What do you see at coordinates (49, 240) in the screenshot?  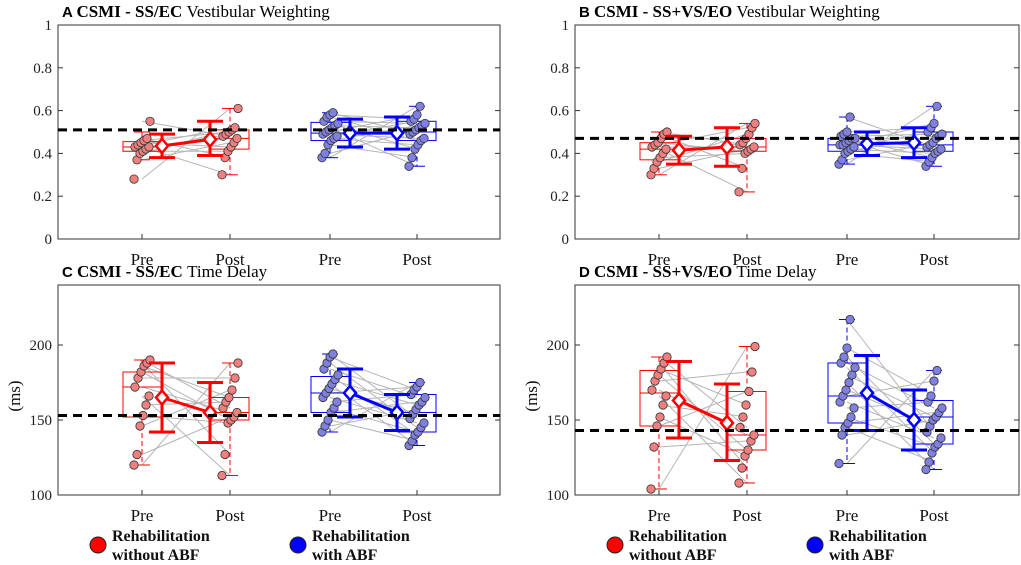 I see `y-tick-label: 0` at bounding box center [49, 240].